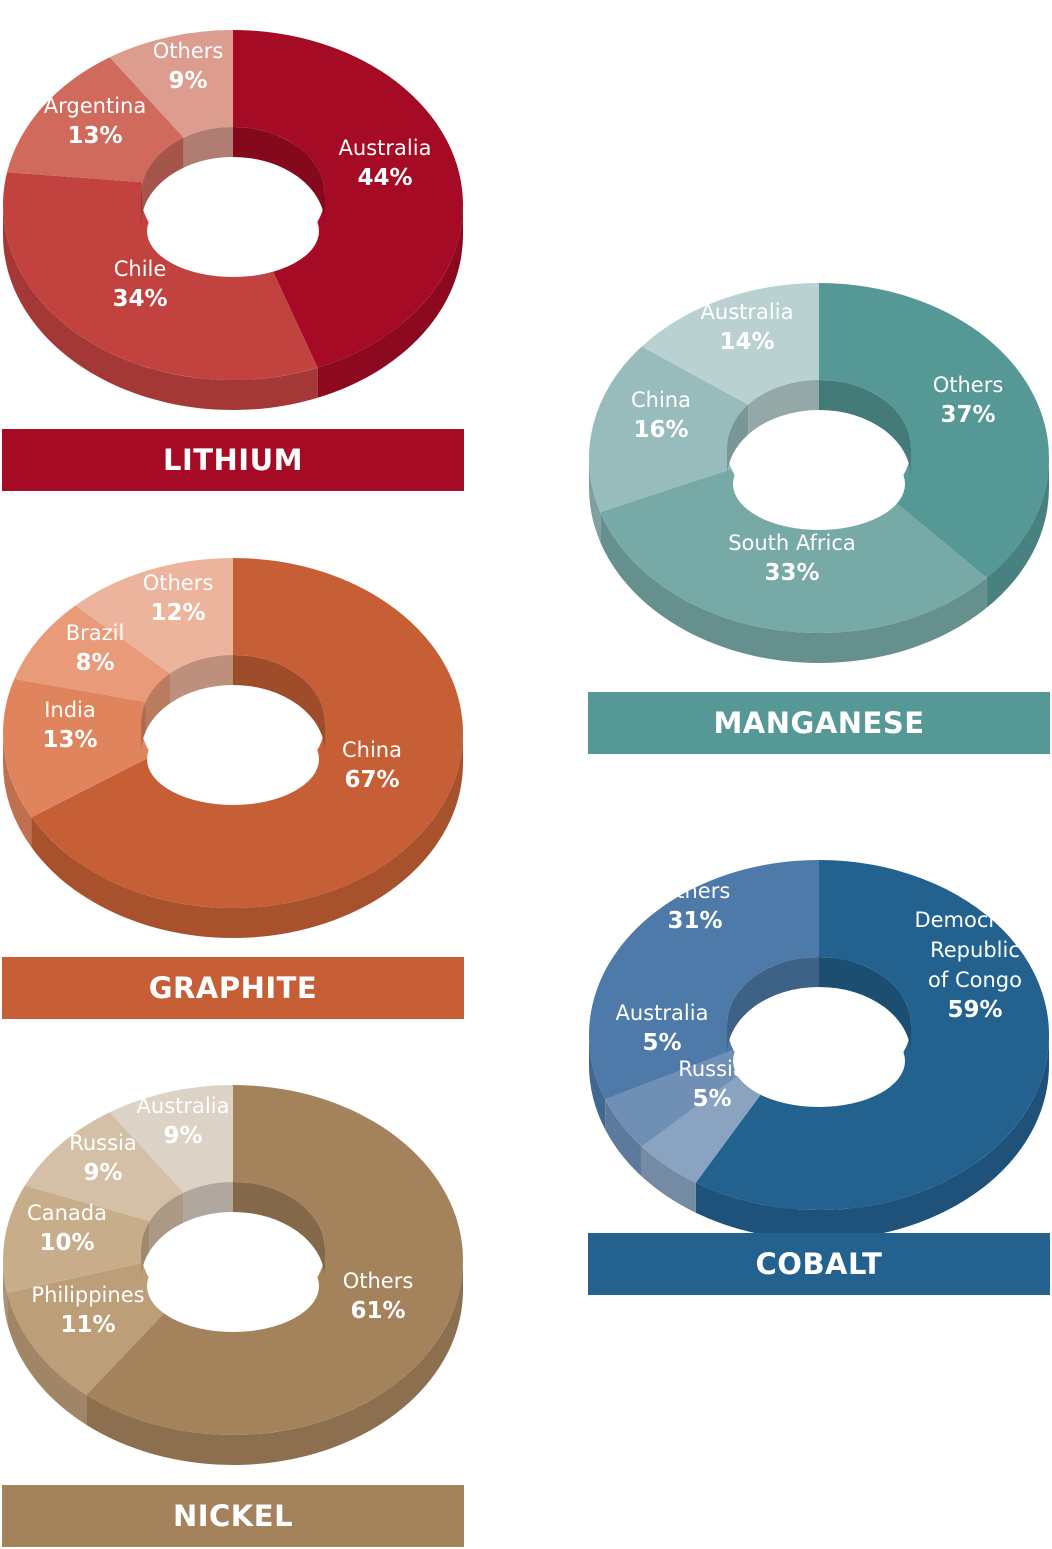 This screenshot has height=1549, width=1052. Describe the element at coordinates (974, 920) in the screenshot. I see `cobalt-category-label-0: Democratic` at that location.